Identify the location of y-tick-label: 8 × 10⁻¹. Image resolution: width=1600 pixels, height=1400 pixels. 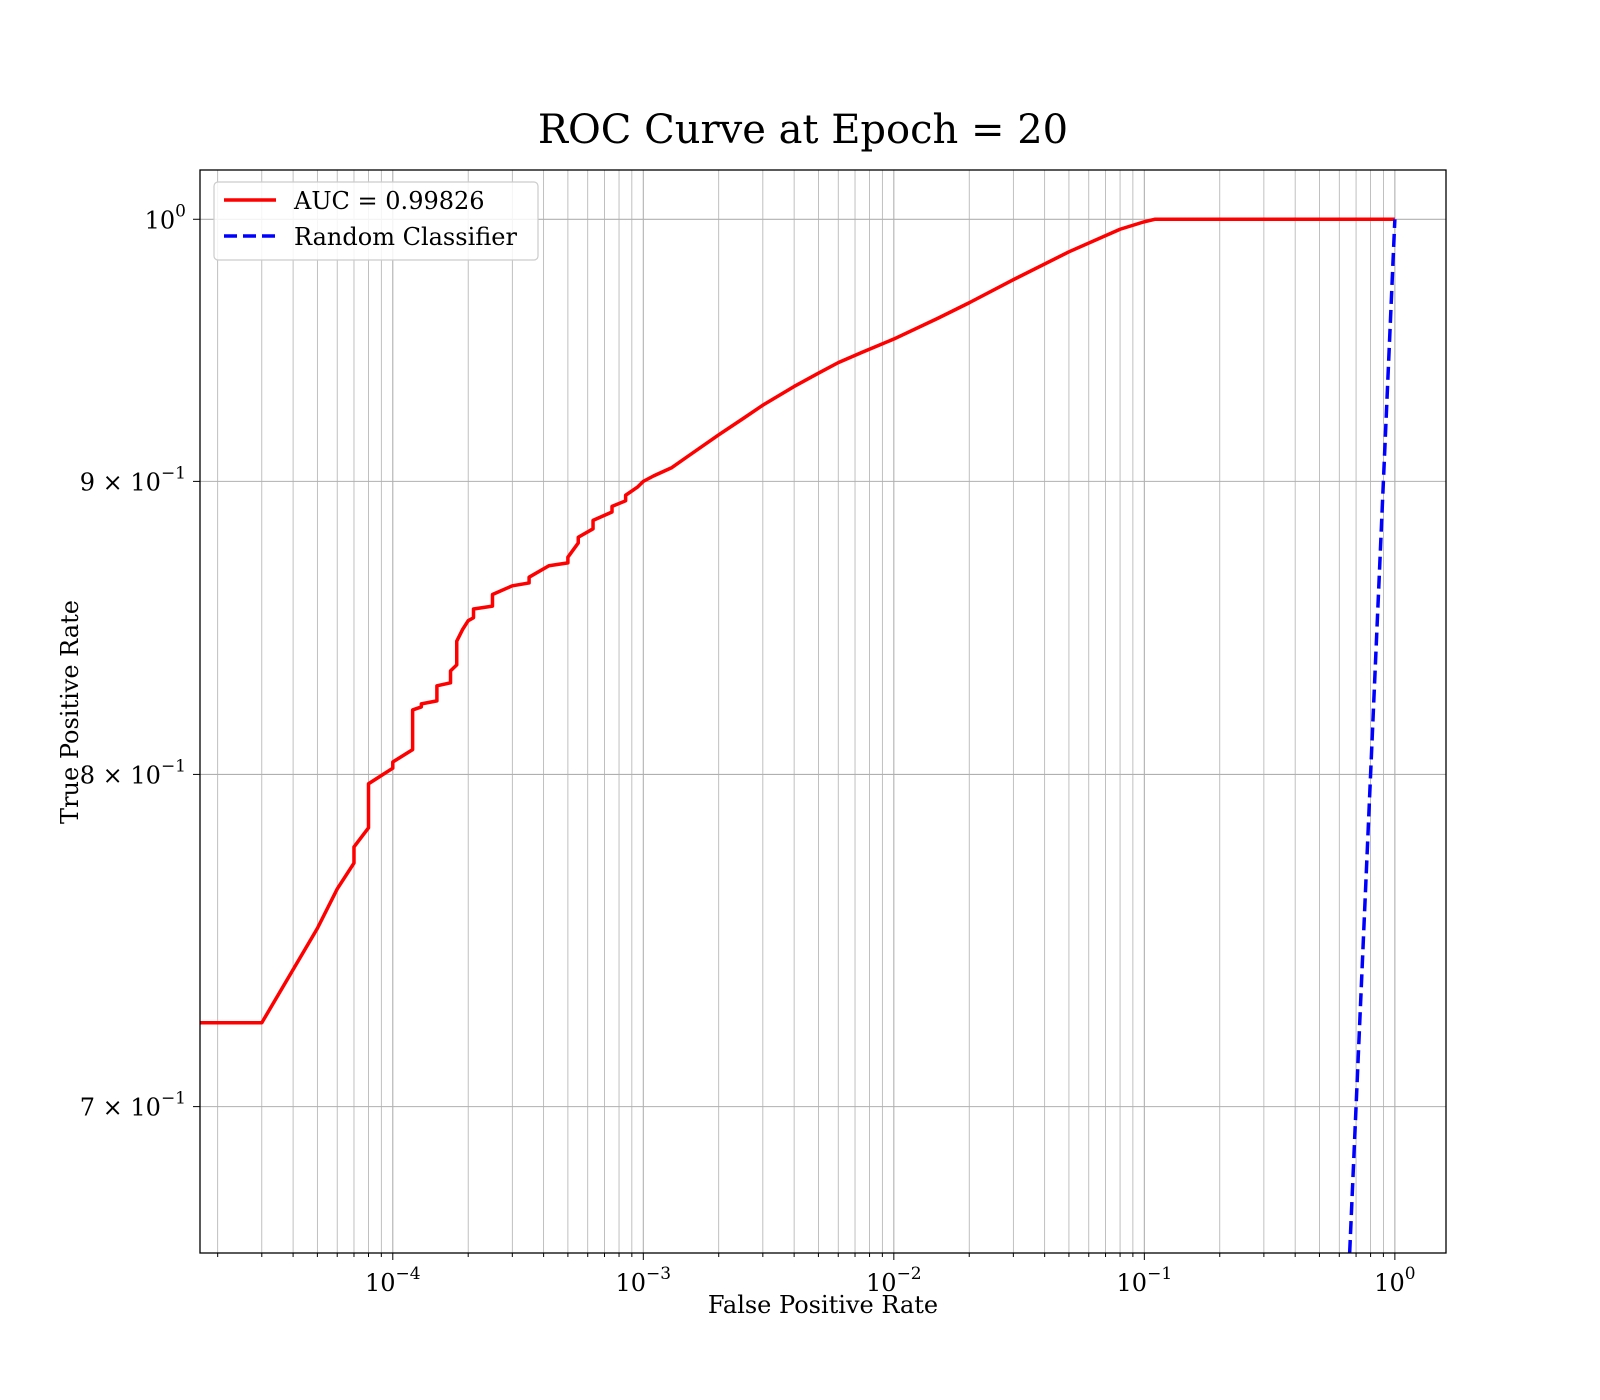
(133, 772).